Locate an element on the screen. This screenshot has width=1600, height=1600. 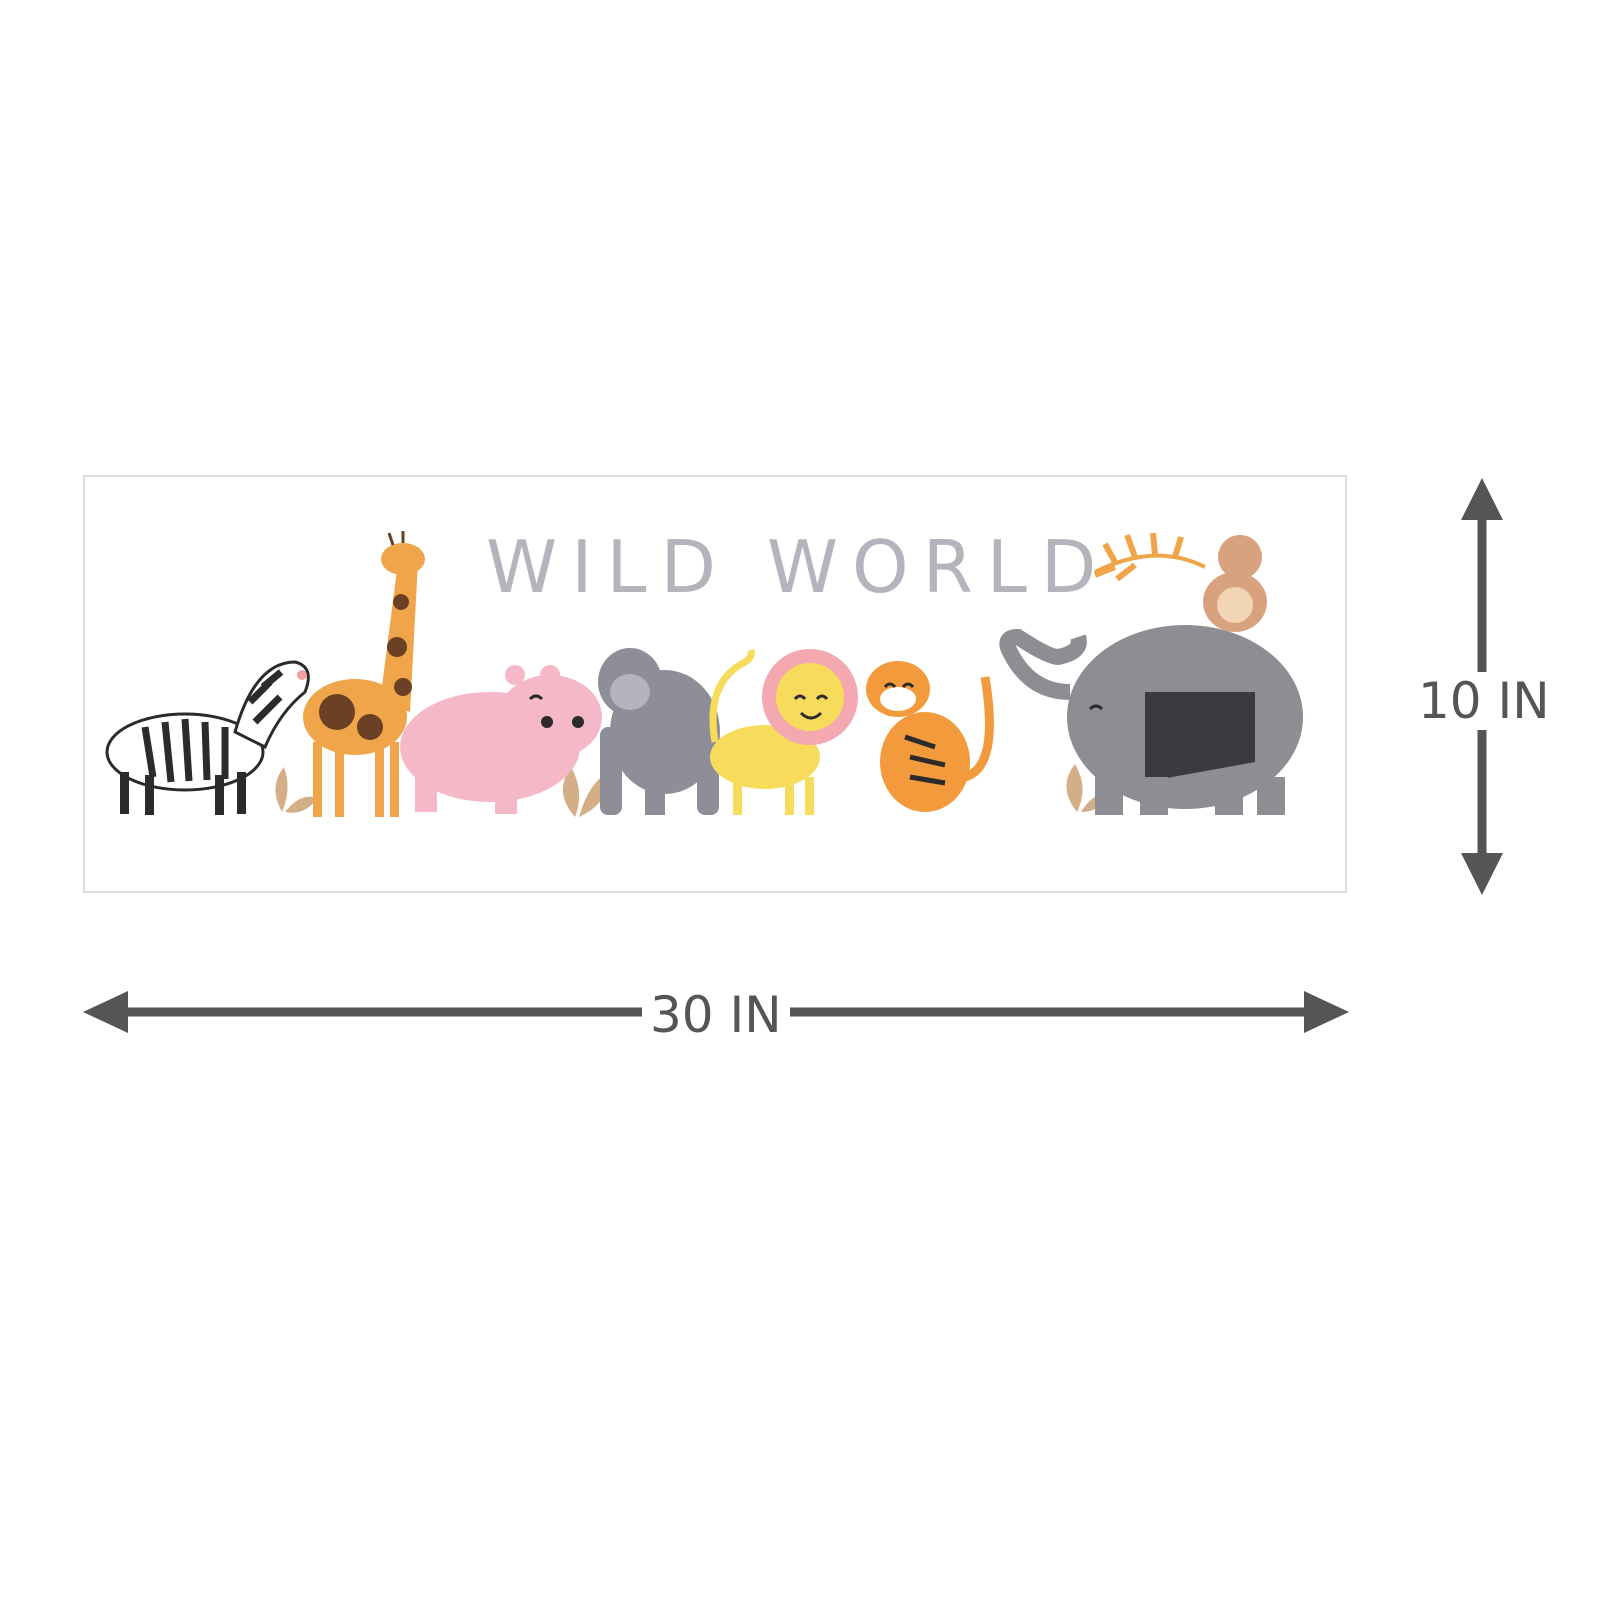
safari-animals-illustration: WILD WORLD is located at coordinates (704, 671).